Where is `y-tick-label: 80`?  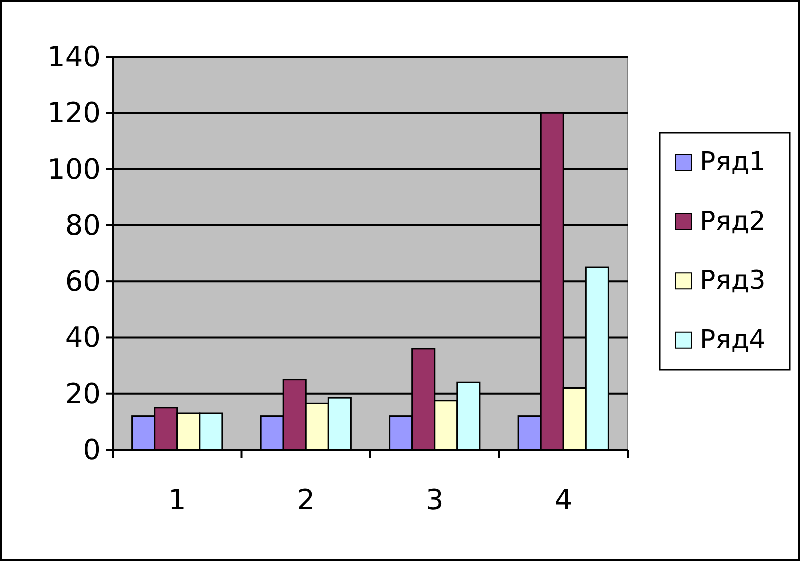 y-tick-label: 80 is located at coordinates (83, 225).